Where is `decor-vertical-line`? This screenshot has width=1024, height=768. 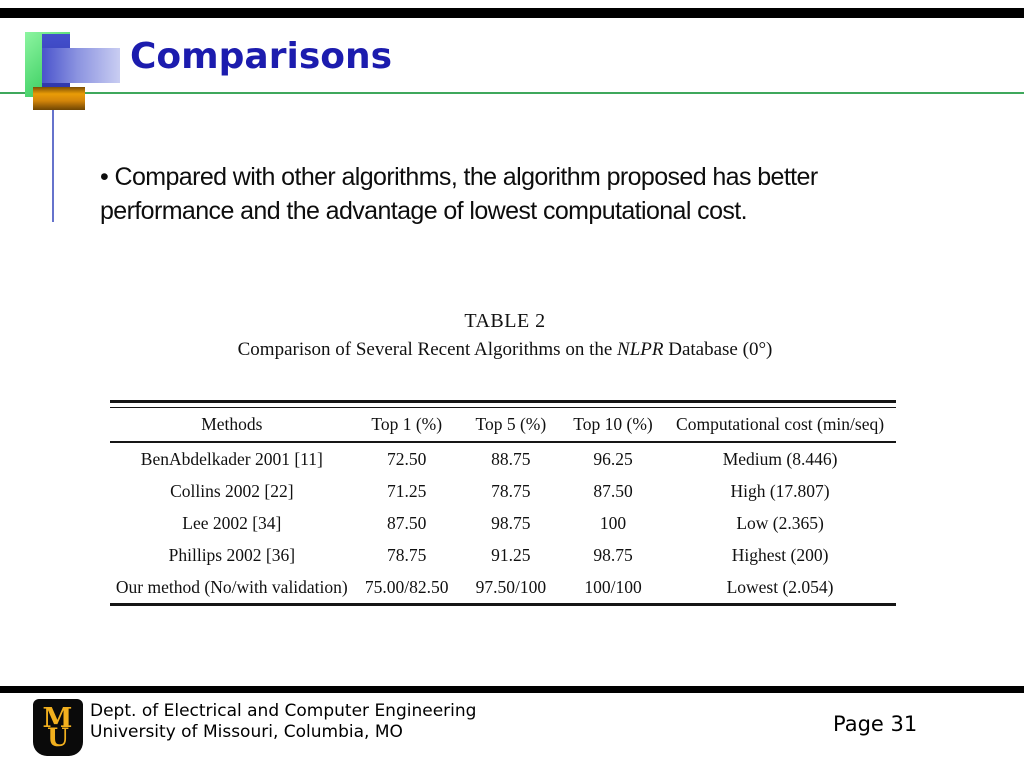
decor-vertical-line is located at coordinates (53, 166).